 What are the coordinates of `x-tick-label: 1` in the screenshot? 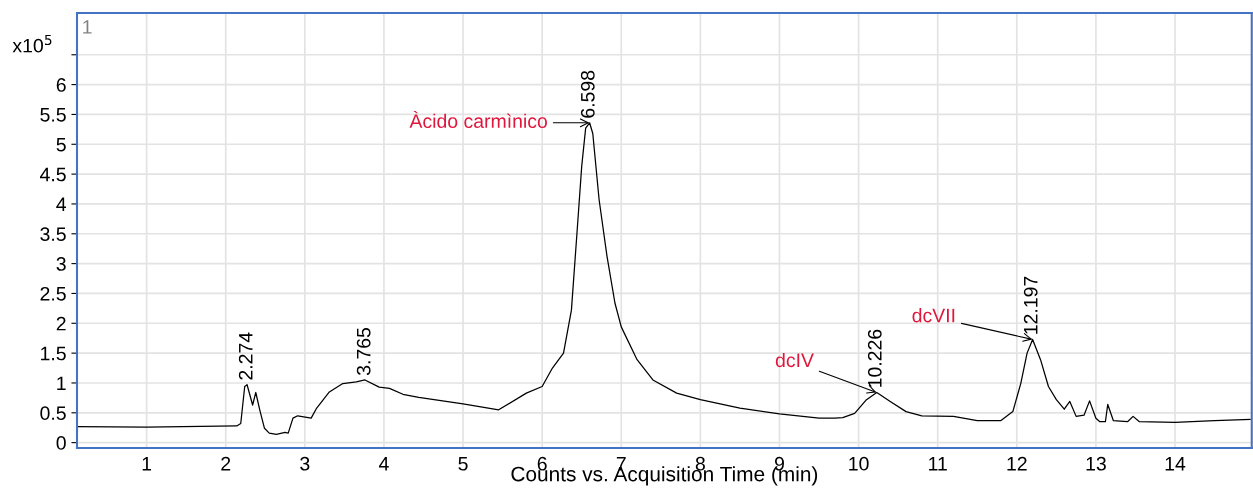 It's located at (147, 464).